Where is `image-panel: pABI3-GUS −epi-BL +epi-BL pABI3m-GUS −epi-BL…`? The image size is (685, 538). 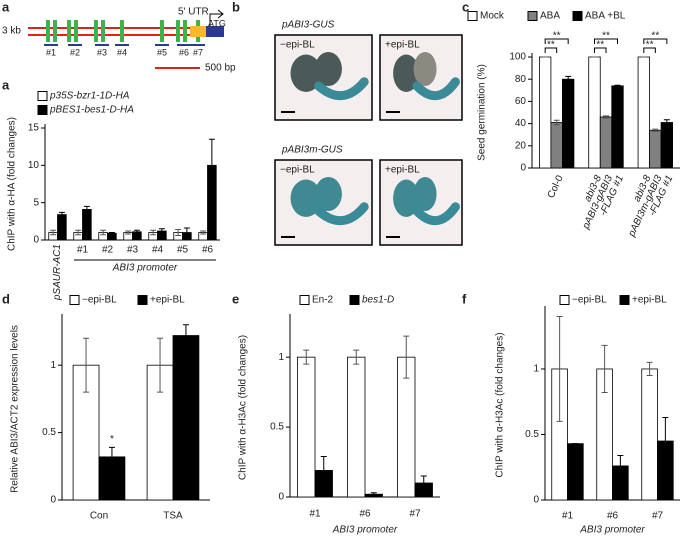
image-panel: pABI3-GUS −epi-BL +epi-BL pABI3m-GUS −epi-BL… is located at coordinates (368, 133).